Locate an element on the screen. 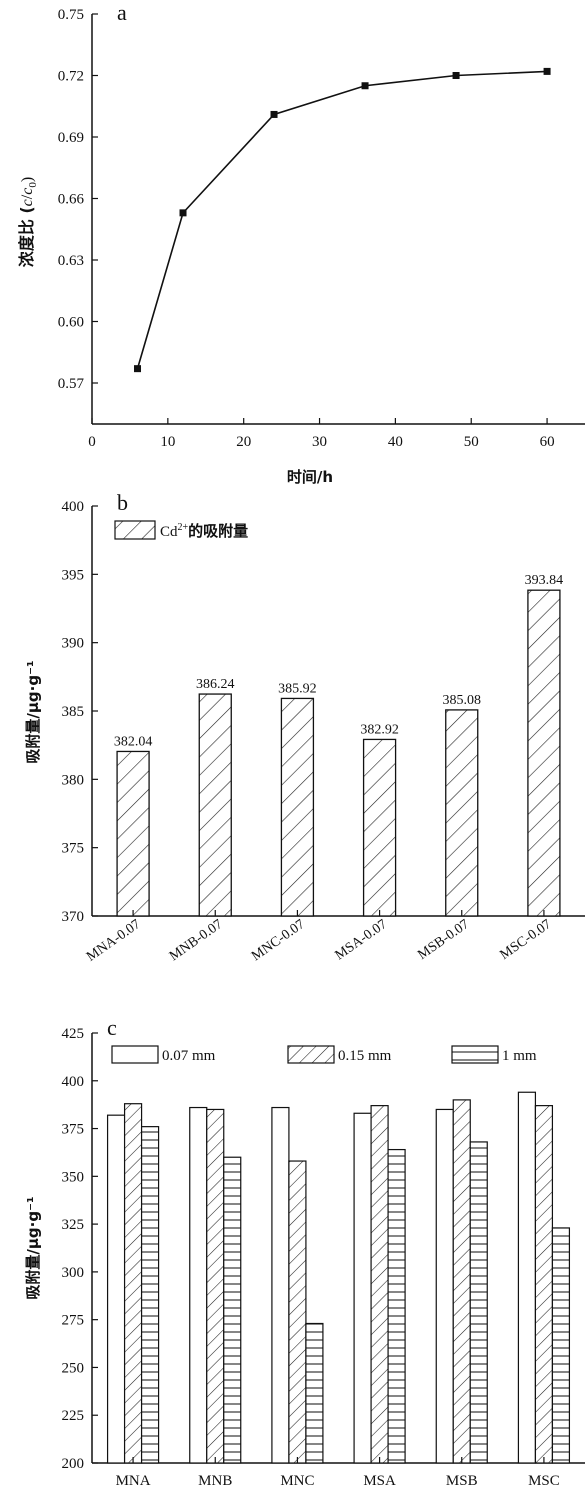 This screenshot has width=585, height=1493. panel-b-data-label: 382.92 is located at coordinates (379, 729).